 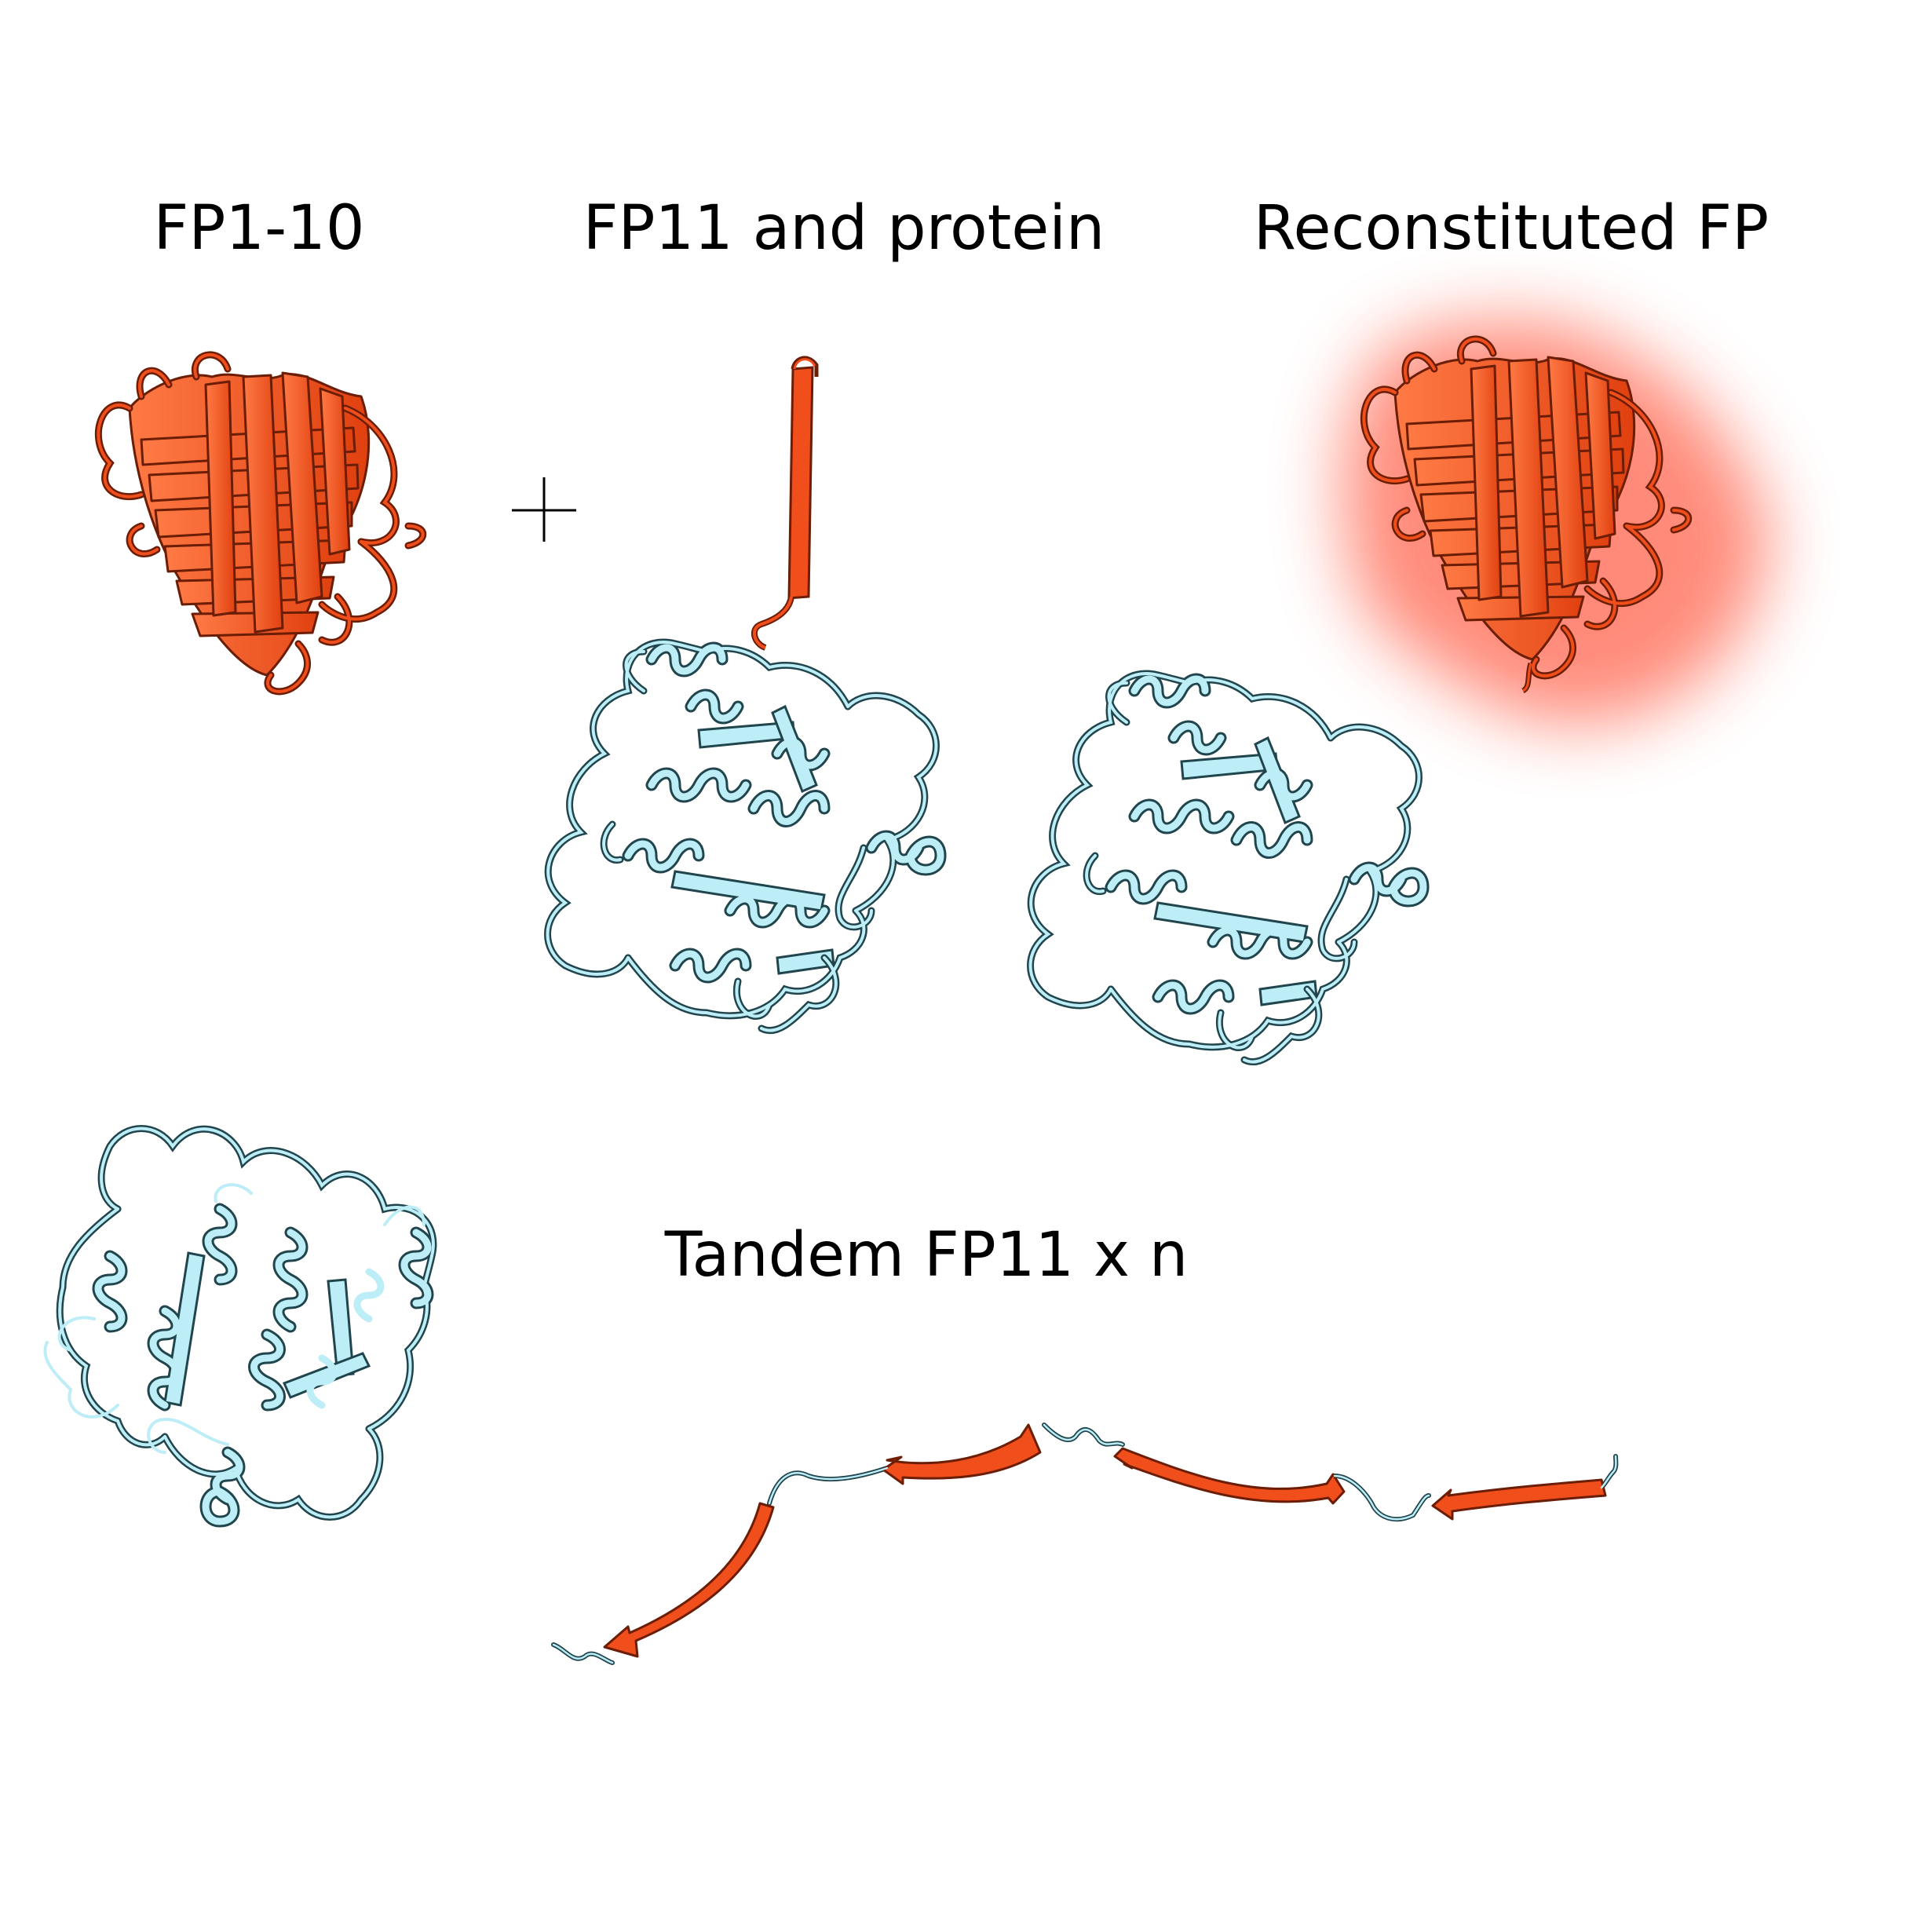 What do you see at coordinates (544, 509) in the screenshot?
I see `plus-sign` at bounding box center [544, 509].